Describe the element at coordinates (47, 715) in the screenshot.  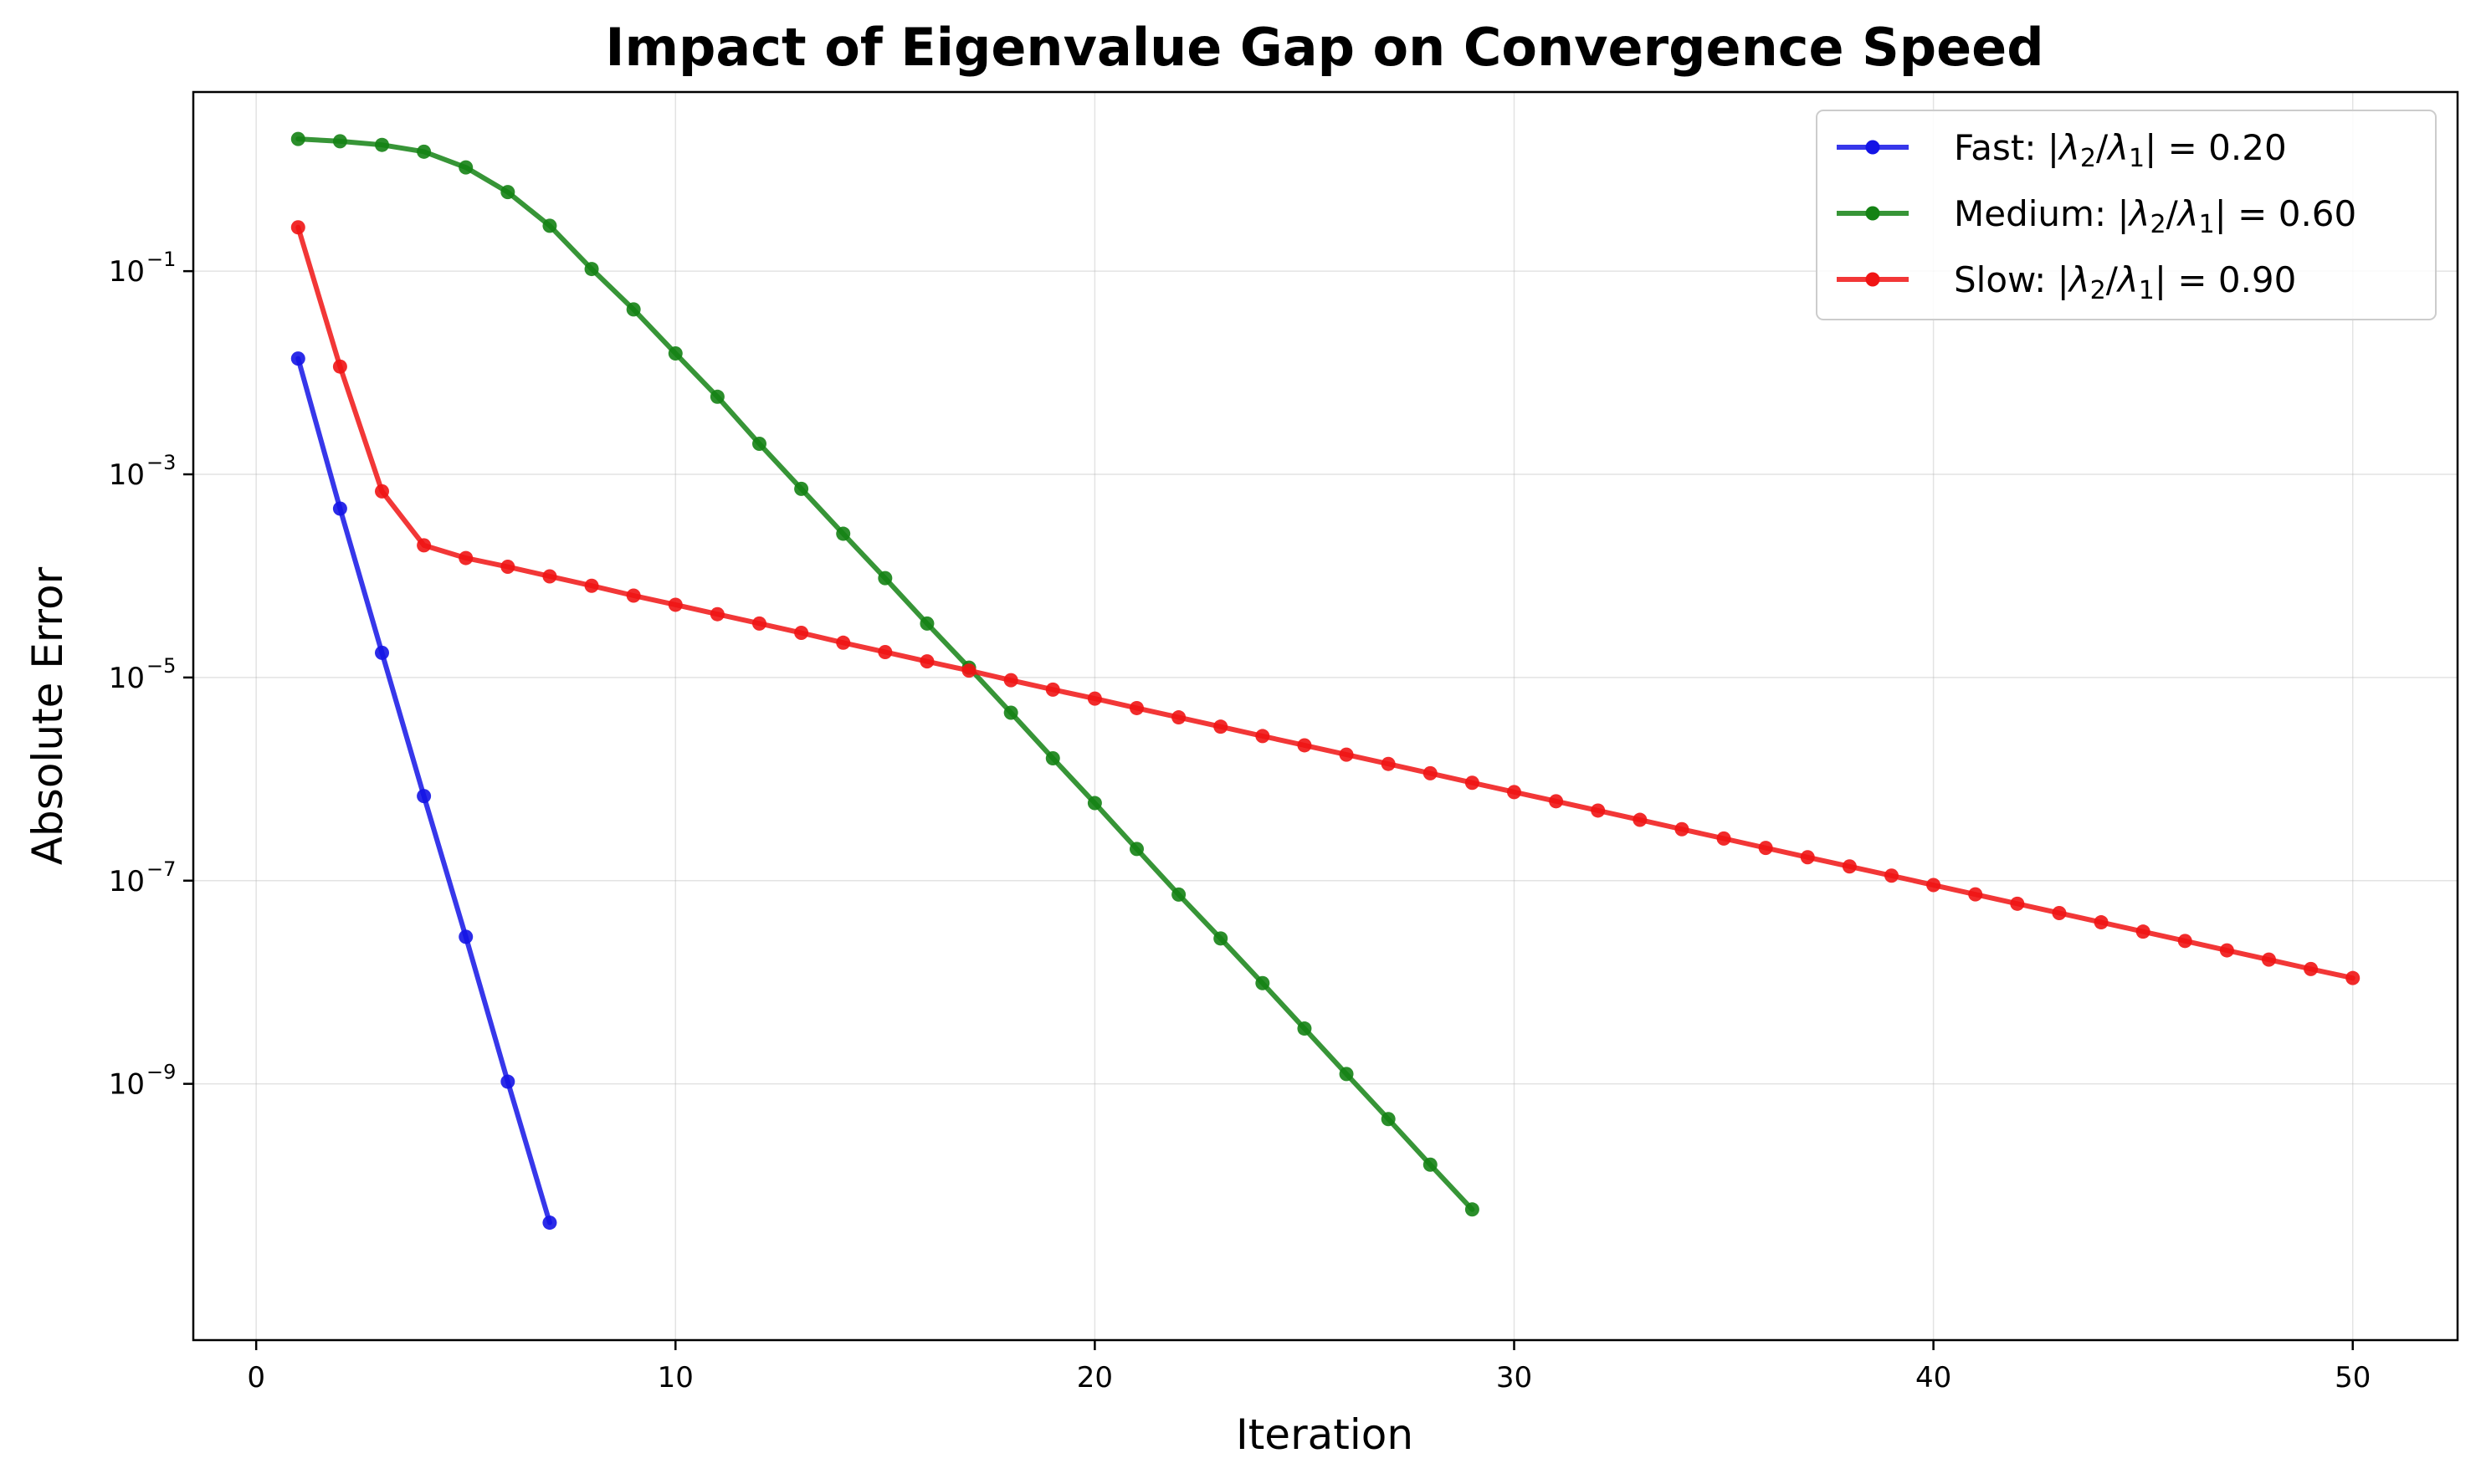
I see `y-axis-label: Absolute Error` at that location.